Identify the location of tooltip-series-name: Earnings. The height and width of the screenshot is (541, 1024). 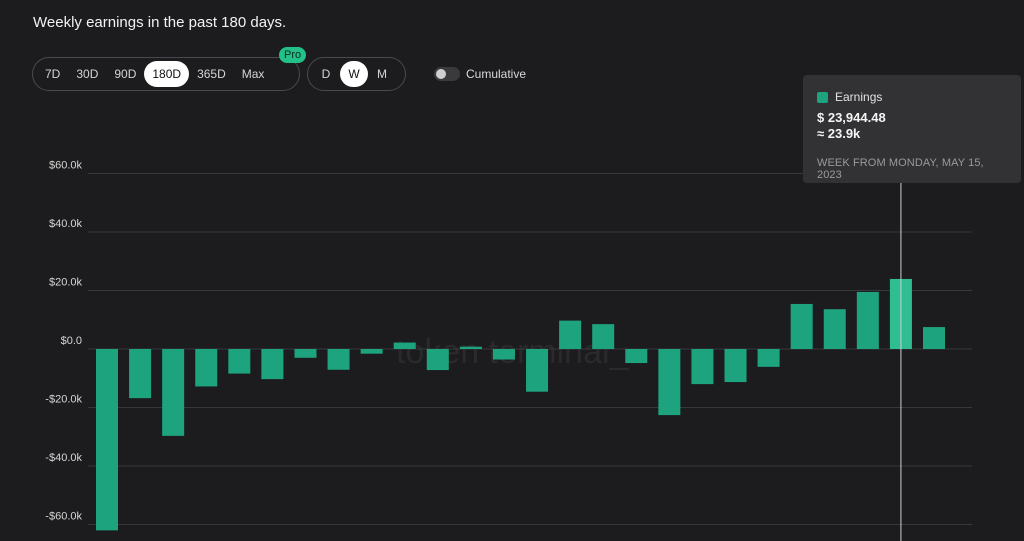
(859, 97).